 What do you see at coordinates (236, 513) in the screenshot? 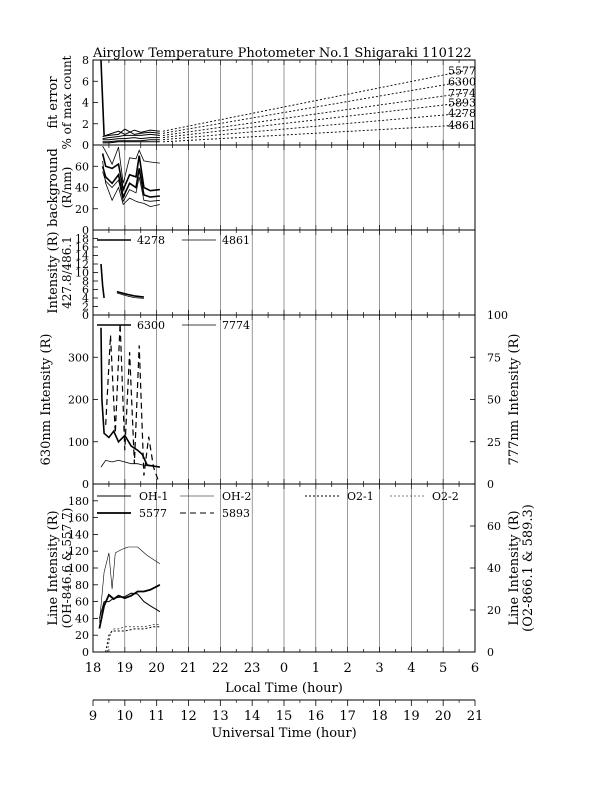
I see `legend-label: 5893` at bounding box center [236, 513].